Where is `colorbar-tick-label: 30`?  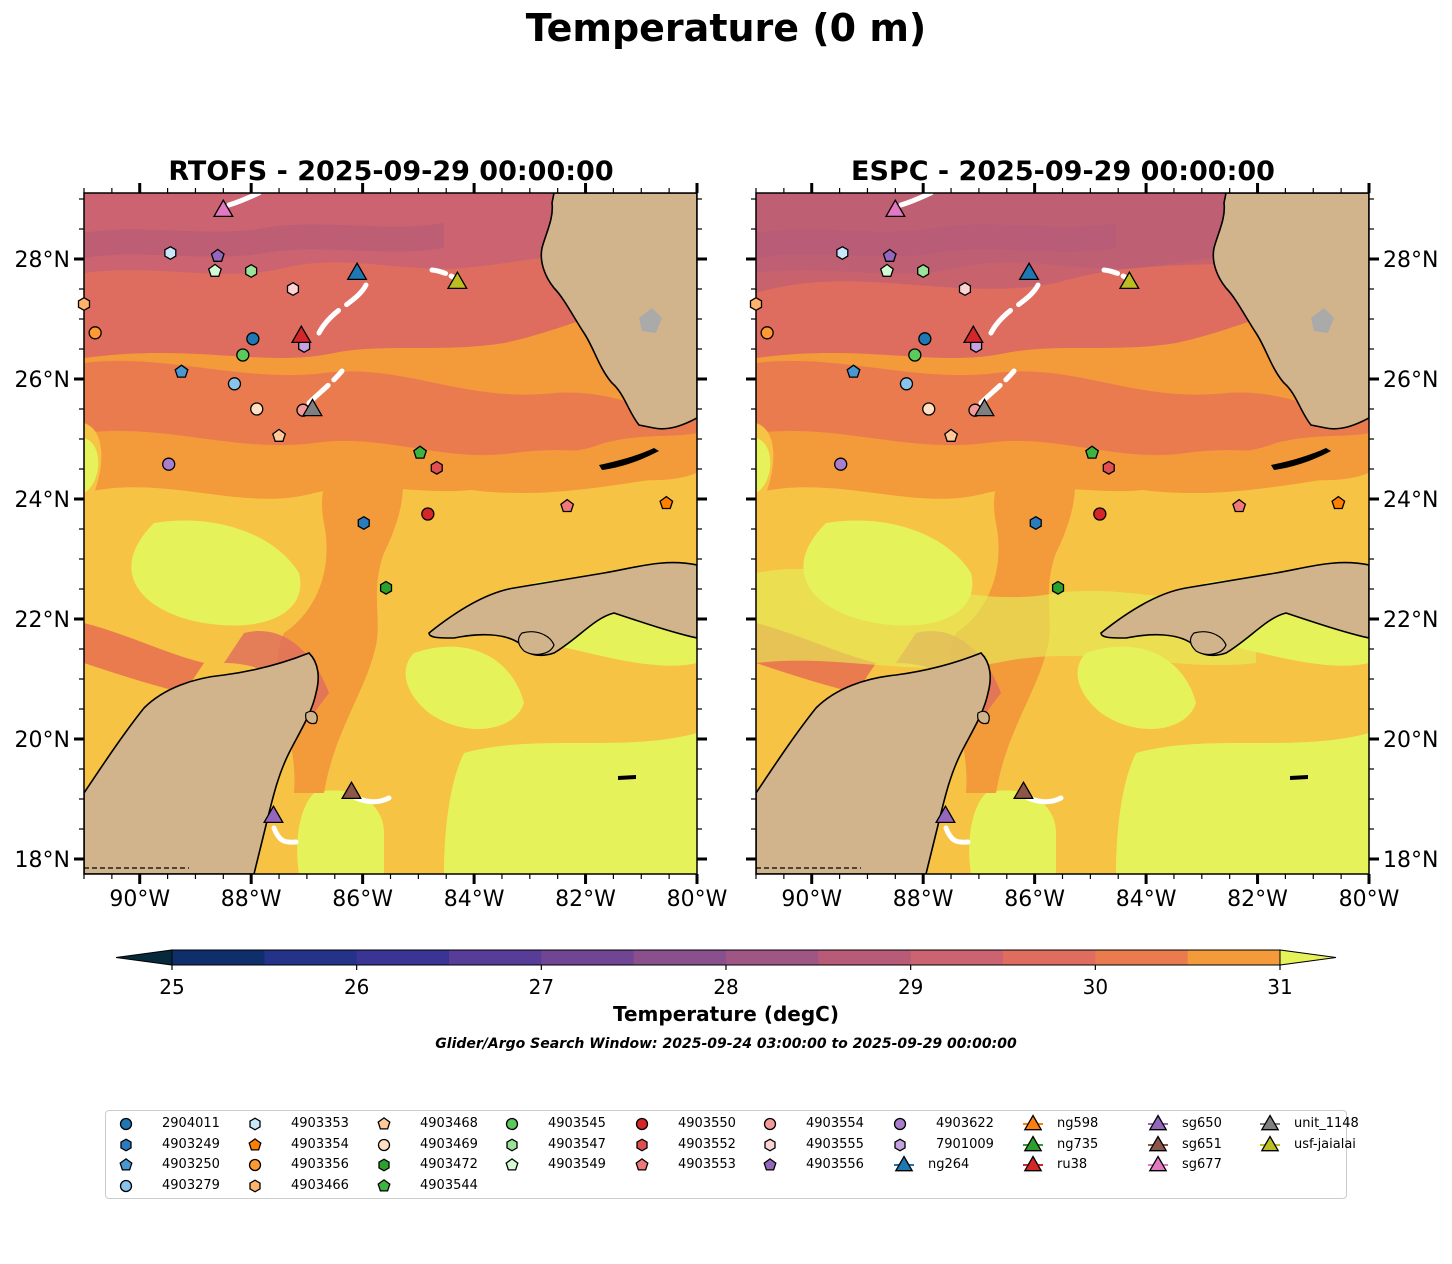 colorbar-tick-label: 30 is located at coordinates (1095, 987).